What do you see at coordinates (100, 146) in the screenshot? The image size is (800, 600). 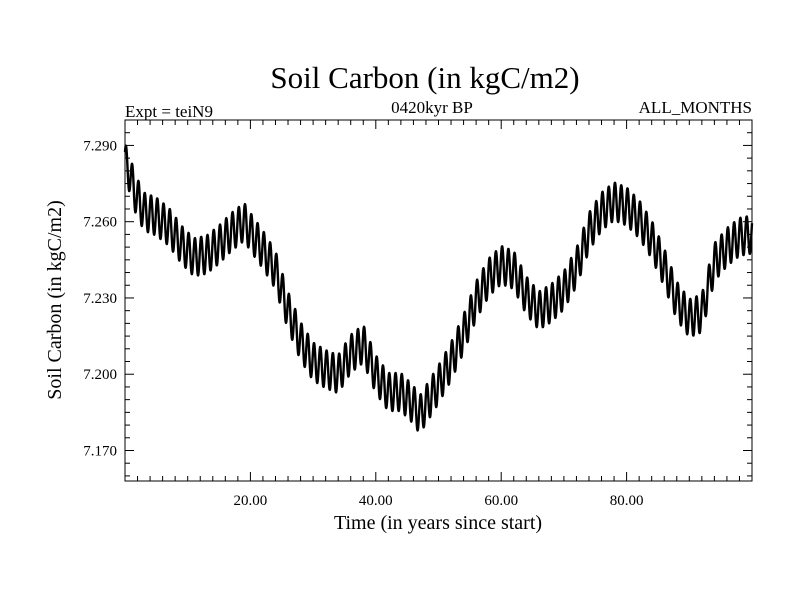 I see `y-tick-label: 7.290` at bounding box center [100, 146].